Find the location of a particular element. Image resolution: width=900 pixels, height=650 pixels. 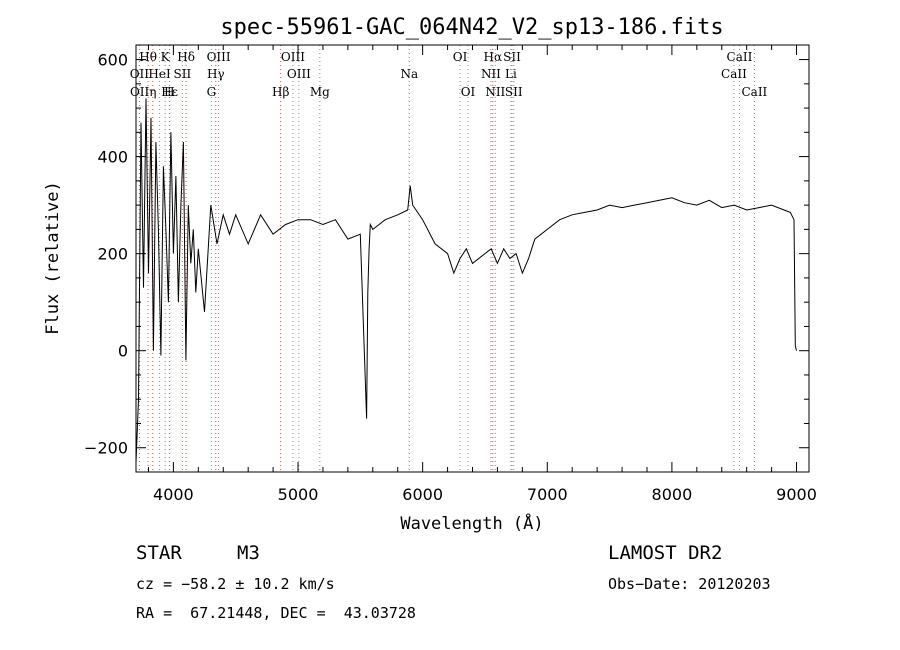

coordinates: RA = 67.21448, DEC = 43.03728 is located at coordinates (276, 613).